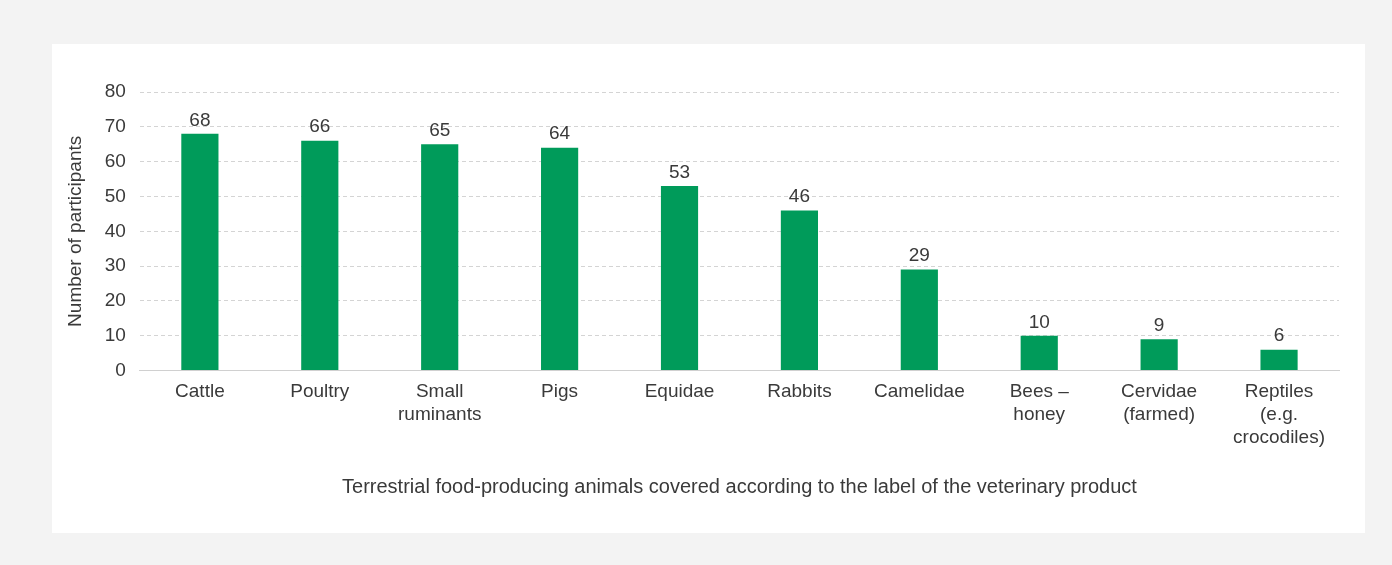 The width and height of the screenshot is (1392, 565). What do you see at coordinates (115, 230) in the screenshot?
I see `y-tick-label: 40` at bounding box center [115, 230].